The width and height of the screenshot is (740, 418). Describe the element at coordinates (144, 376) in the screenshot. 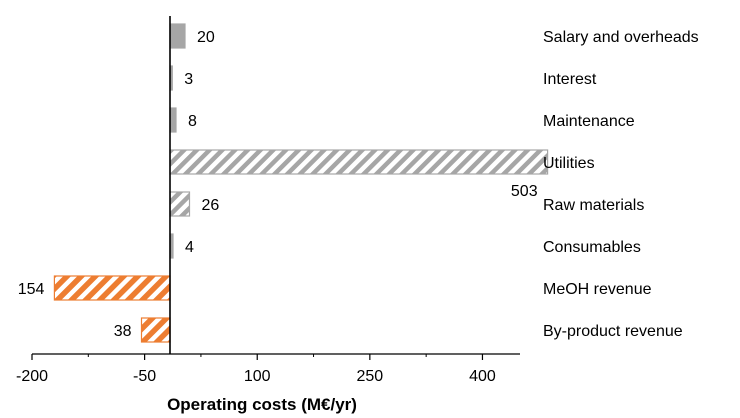

I see `x-tick-label: -50` at that location.